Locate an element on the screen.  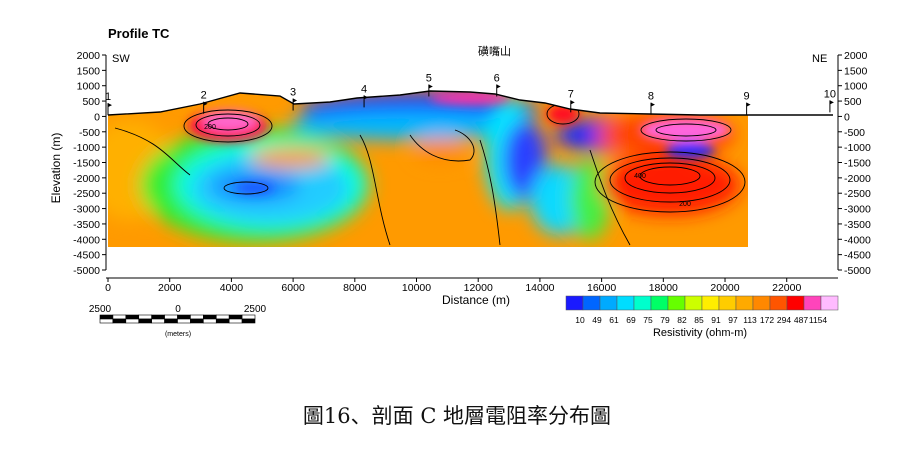
x-tick-label: 8000 is located at coordinates (355, 288).